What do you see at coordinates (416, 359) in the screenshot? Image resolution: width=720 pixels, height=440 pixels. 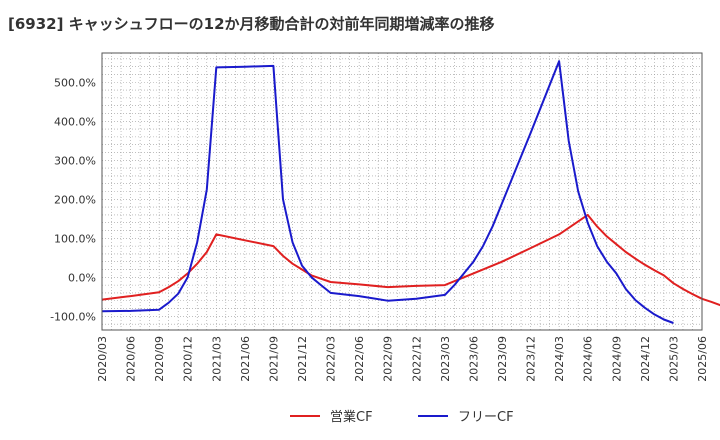 I see `x-tick-label: 2022/12` at bounding box center [416, 359].